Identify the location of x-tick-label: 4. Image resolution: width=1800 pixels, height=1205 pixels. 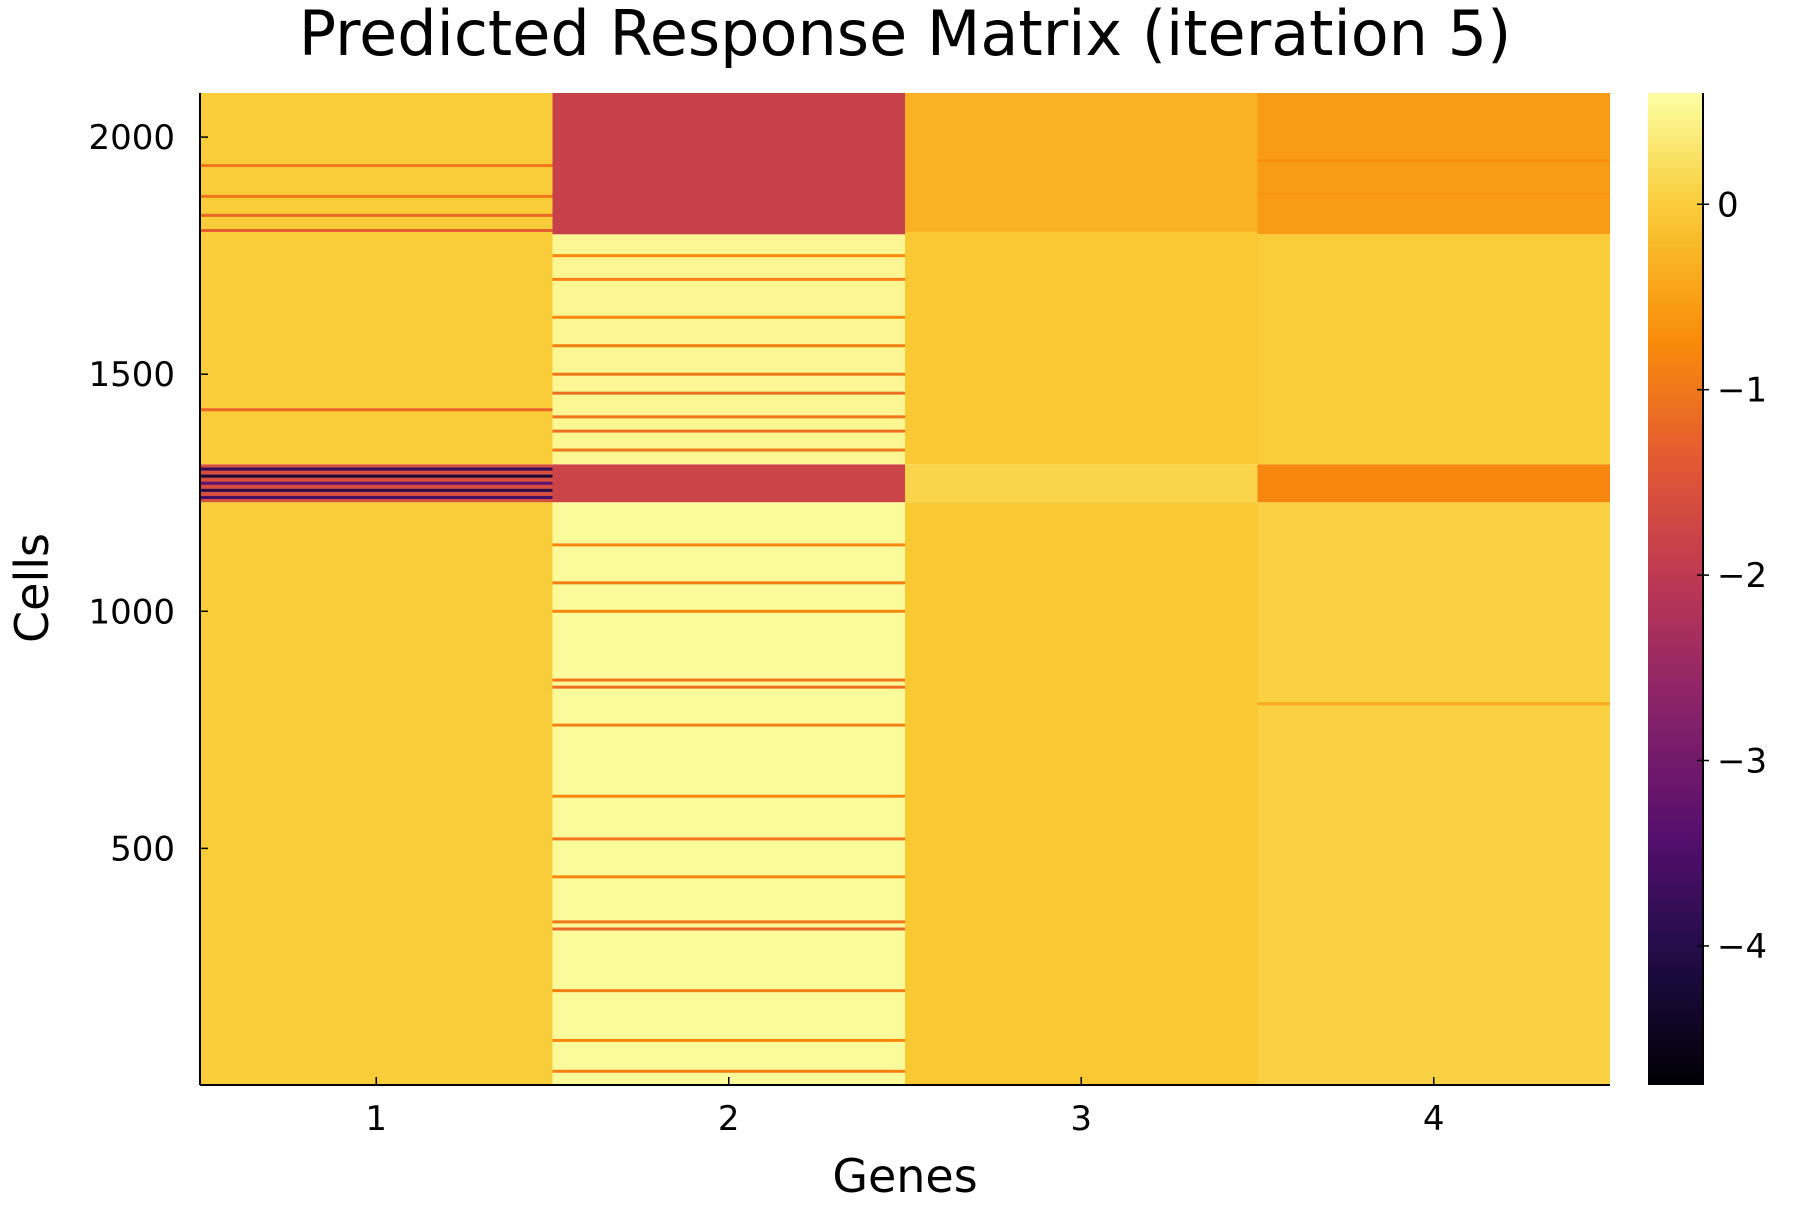
(1434, 1119).